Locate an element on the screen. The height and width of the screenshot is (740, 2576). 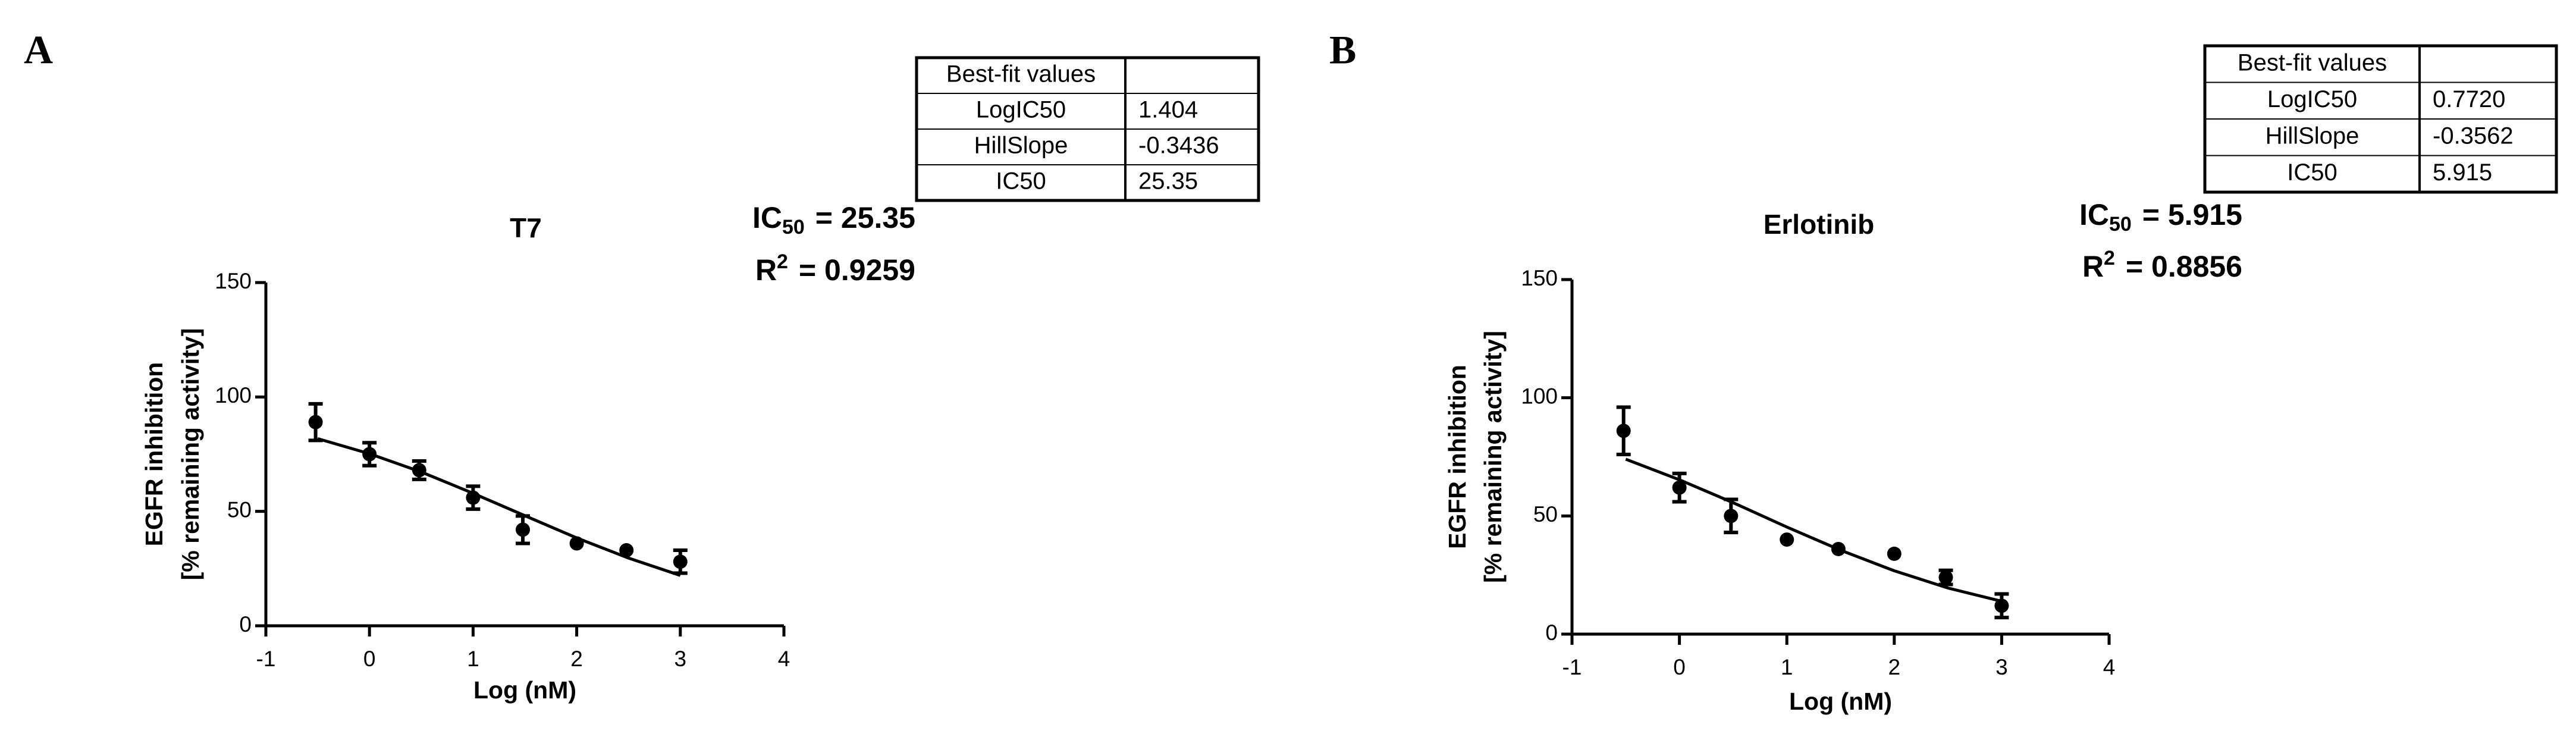
r2-value: = 0.9259 is located at coordinates (857, 270).